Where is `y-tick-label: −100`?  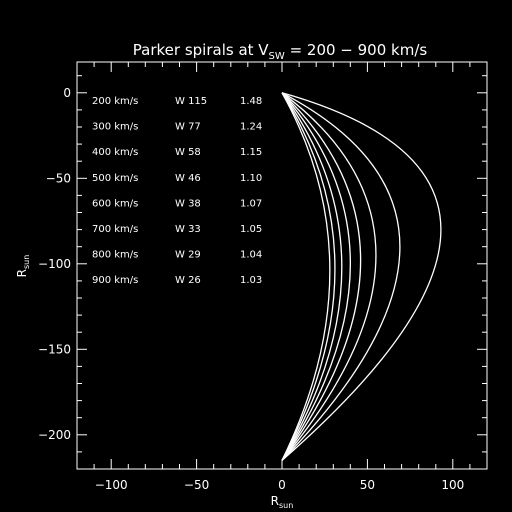 y-tick-label: −100 is located at coordinates (54, 264).